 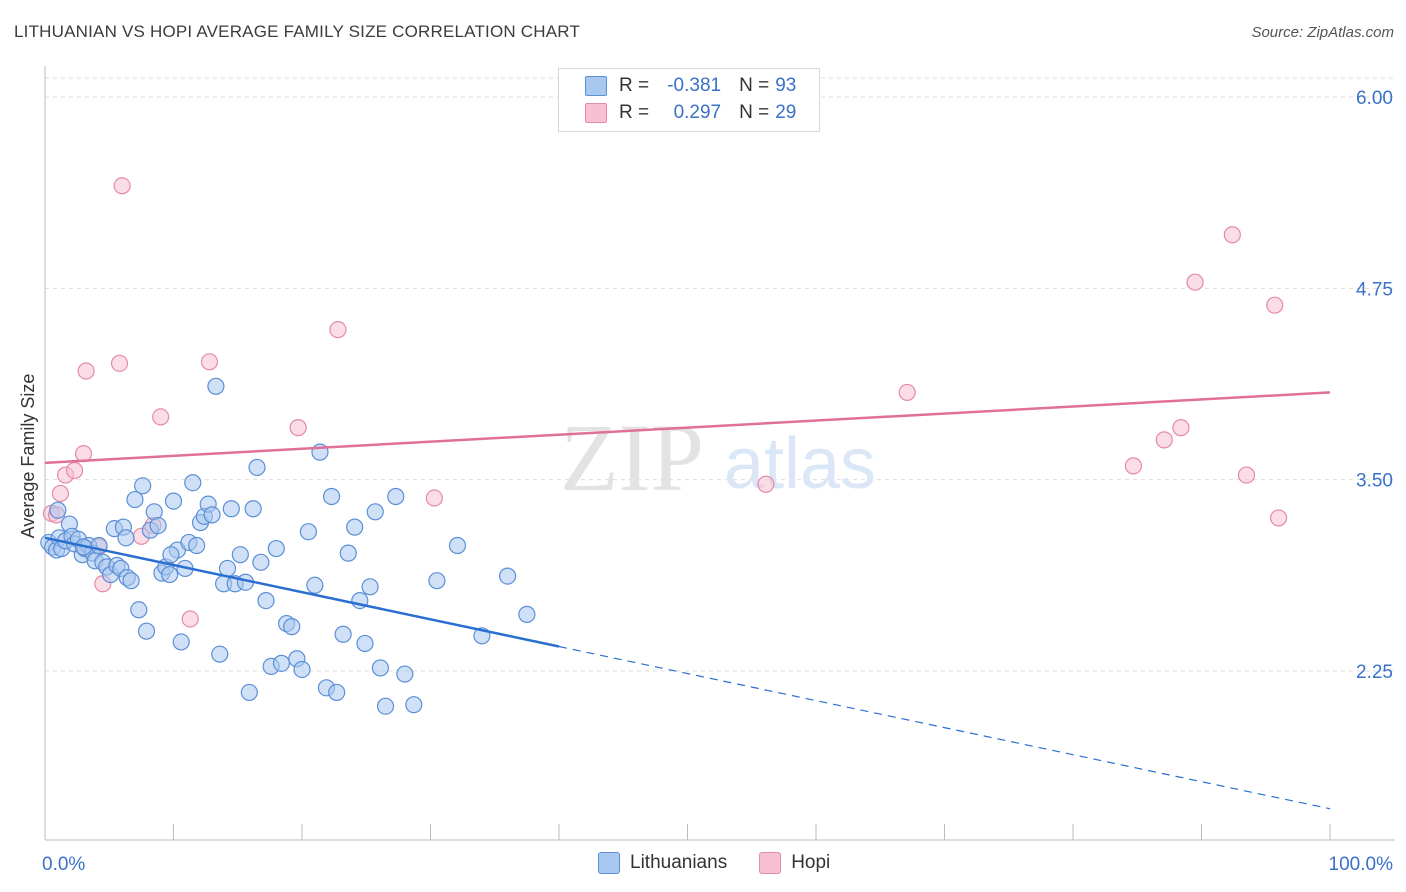 I want to click on trend-line-lithuanians-extrapolated, so click(x=944, y=727).